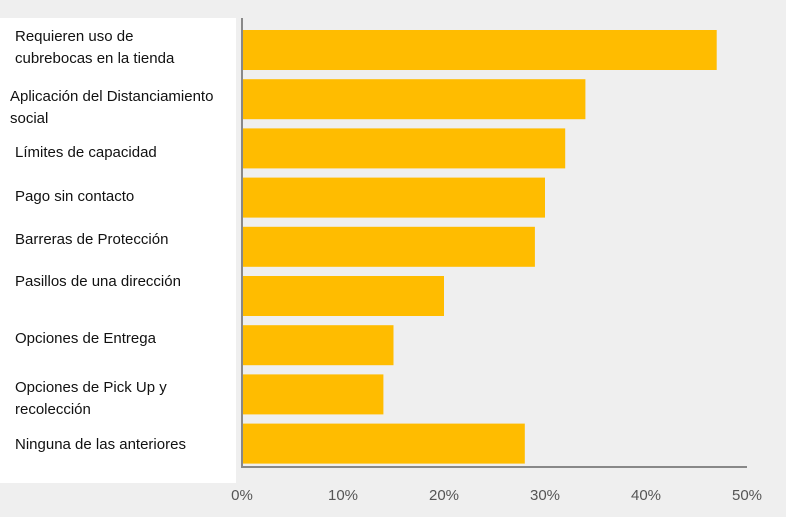 This screenshot has width=786, height=517. What do you see at coordinates (242, 495) in the screenshot?
I see `x-tick-label-0: 0%` at bounding box center [242, 495].